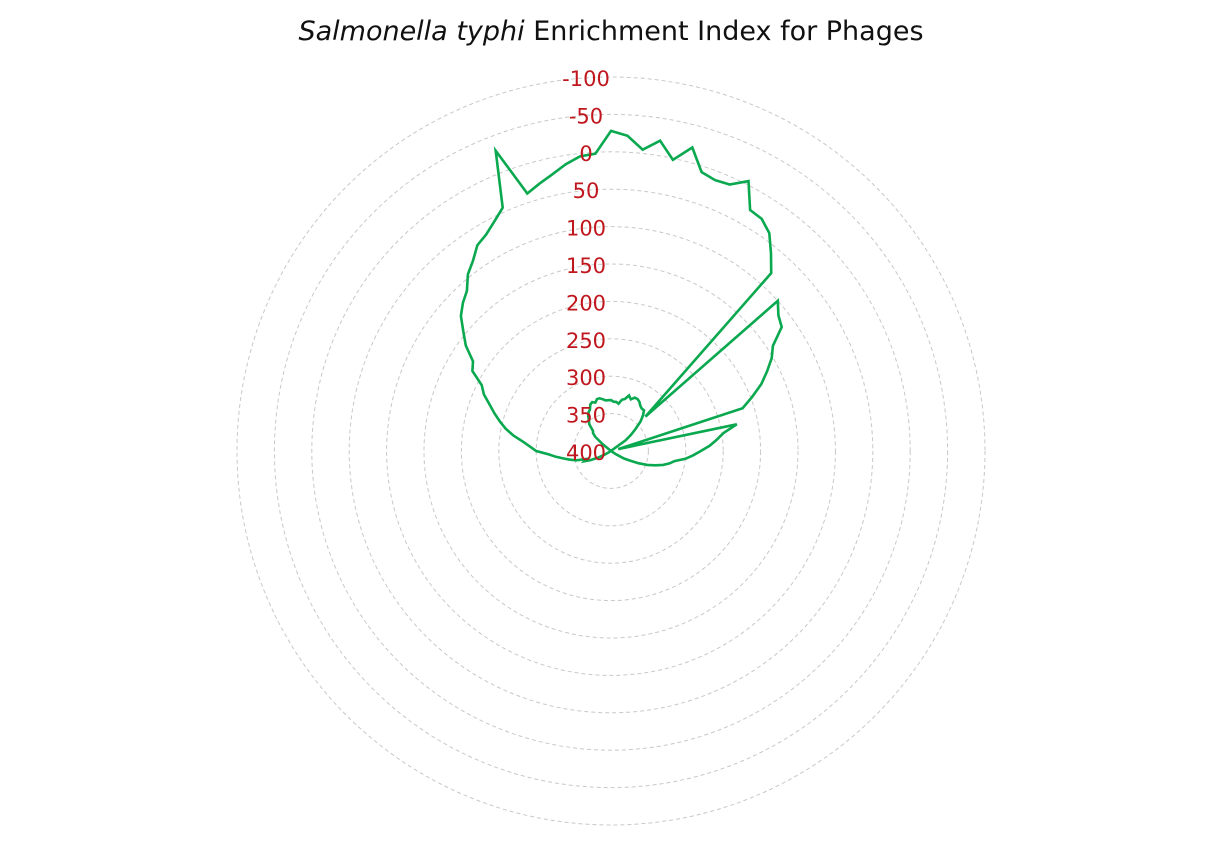 This screenshot has height=851, width=1222. Describe the element at coordinates (586, 453) in the screenshot. I see `radial-tick-label: 400` at that location.